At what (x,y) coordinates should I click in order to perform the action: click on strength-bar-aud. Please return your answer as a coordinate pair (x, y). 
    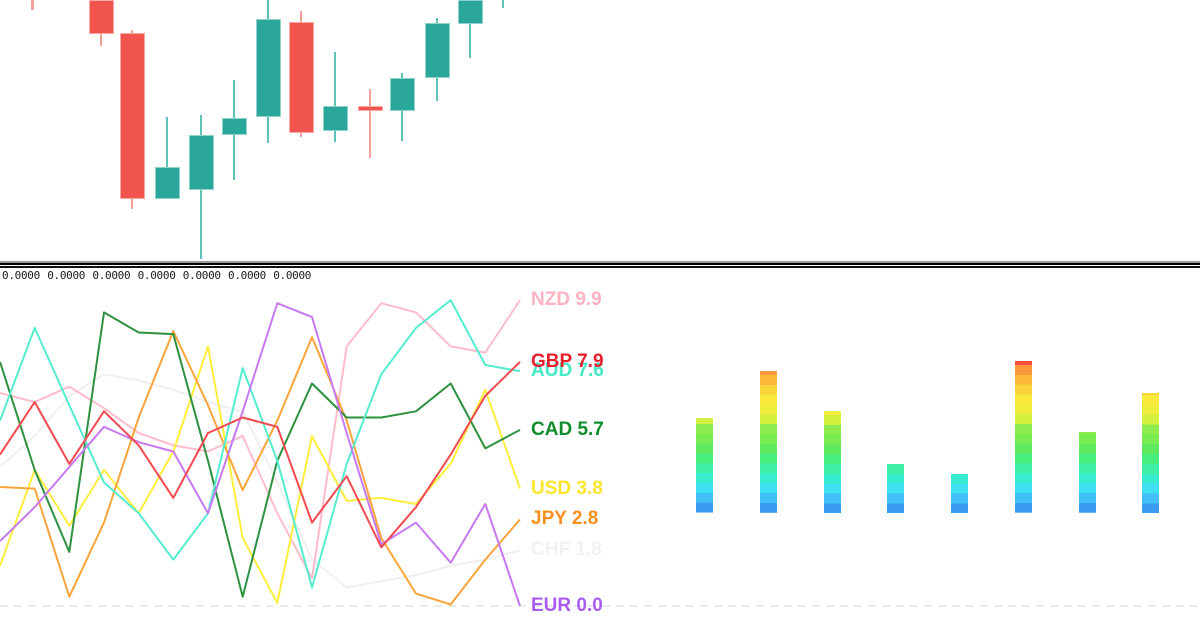
    Looking at the image, I should click on (768, 442).